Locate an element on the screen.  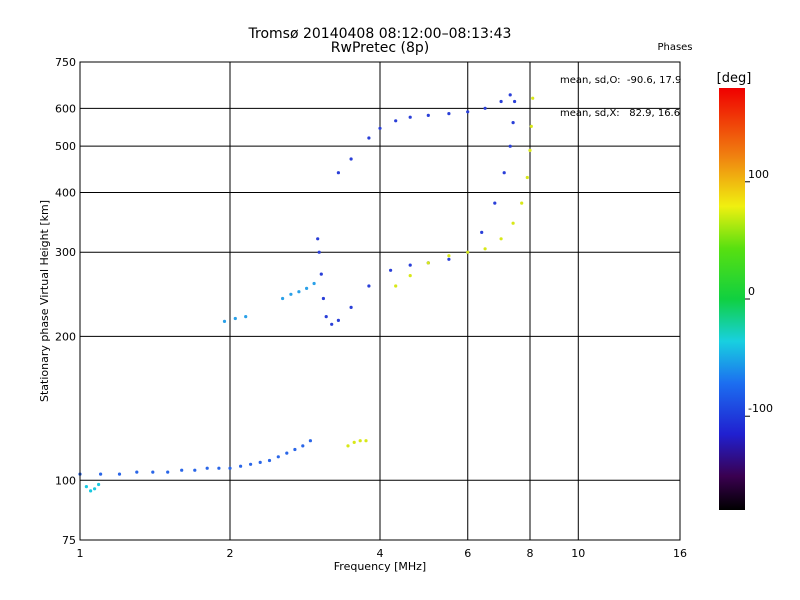
phase-stats-o: mean, sd,O: -90.6, 17.9 is located at coordinates (621, 80).